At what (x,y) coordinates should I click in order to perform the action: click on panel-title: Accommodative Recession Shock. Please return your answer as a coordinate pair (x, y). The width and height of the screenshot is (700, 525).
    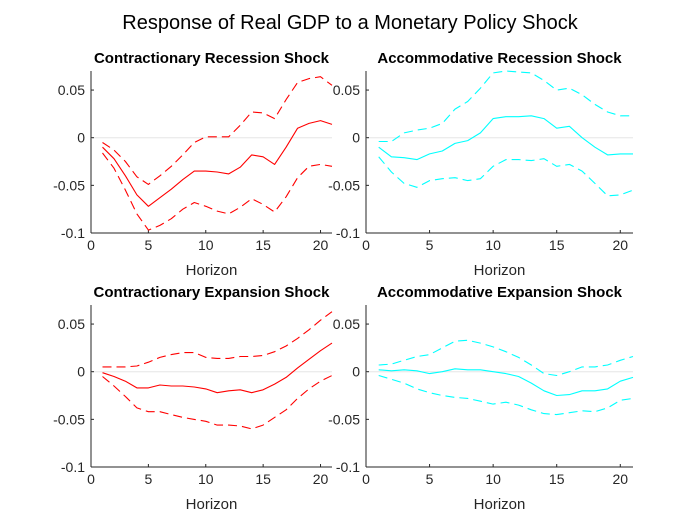
    Looking at the image, I should click on (499, 58).